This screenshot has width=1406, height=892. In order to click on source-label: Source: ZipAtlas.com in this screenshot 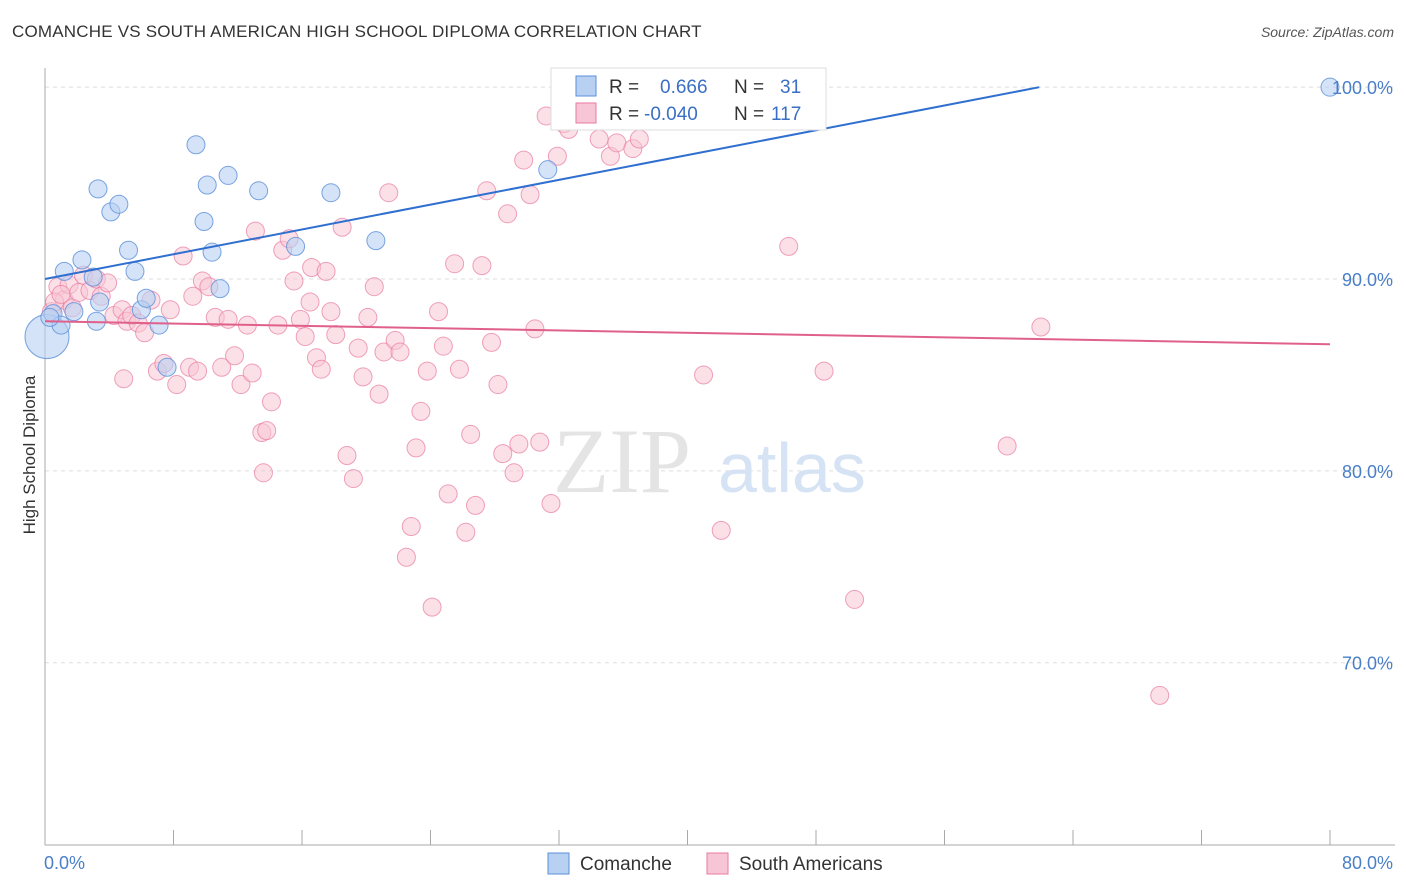, I will do `click(1327, 32)`.